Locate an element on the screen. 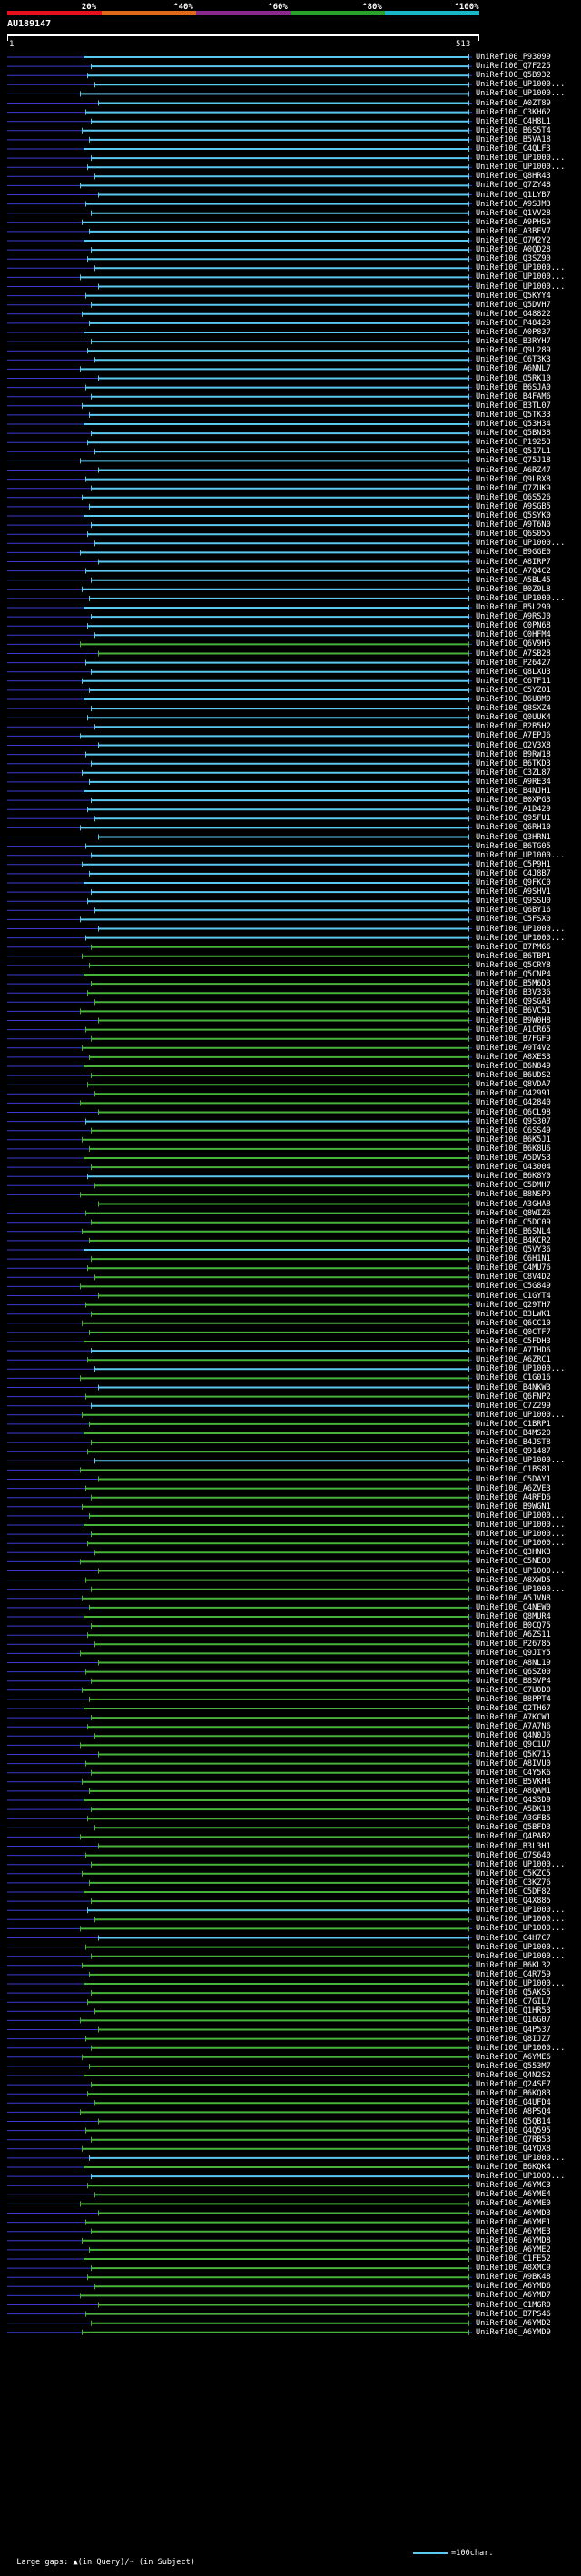 This screenshot has width=581, height=2576. hit-label: UniRef100_C4J8B7 is located at coordinates (513, 873).